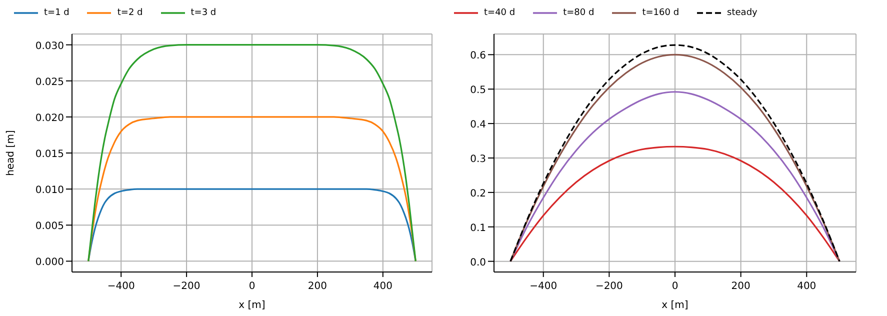 This screenshot has width=887, height=316. I want to click on y-tick-label: 0.5, so click(478, 90).